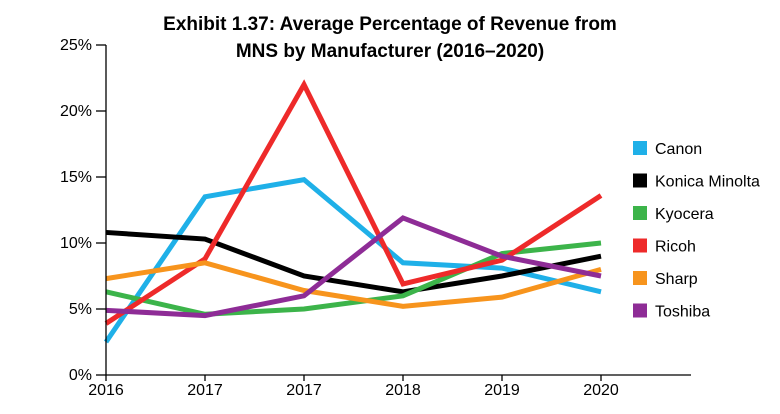 This screenshot has height=414, width=780. Describe the element at coordinates (106, 390) in the screenshot. I see `x-tick-label: 2016` at that location.